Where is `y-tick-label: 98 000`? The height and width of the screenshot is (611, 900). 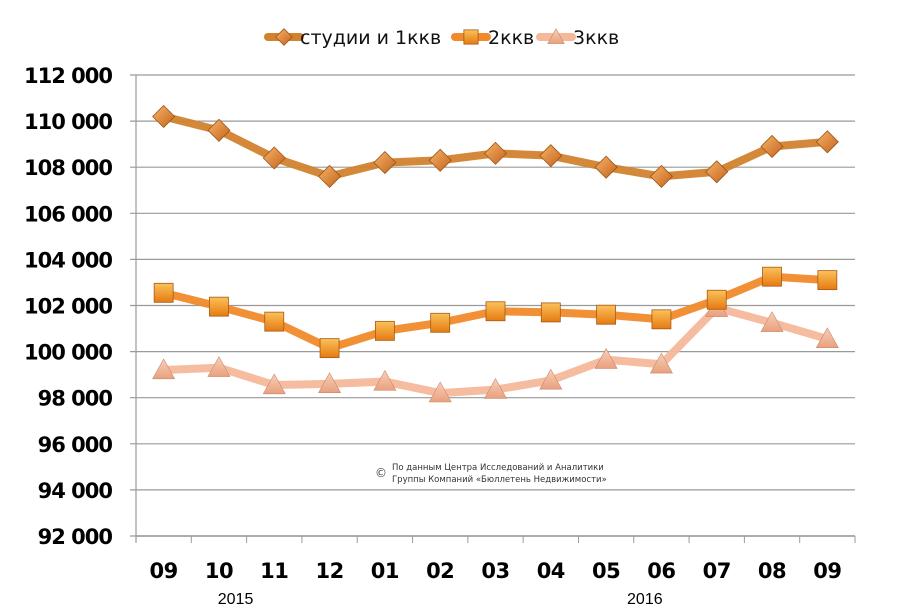
y-tick-label: 98 000 is located at coordinates (75, 399).